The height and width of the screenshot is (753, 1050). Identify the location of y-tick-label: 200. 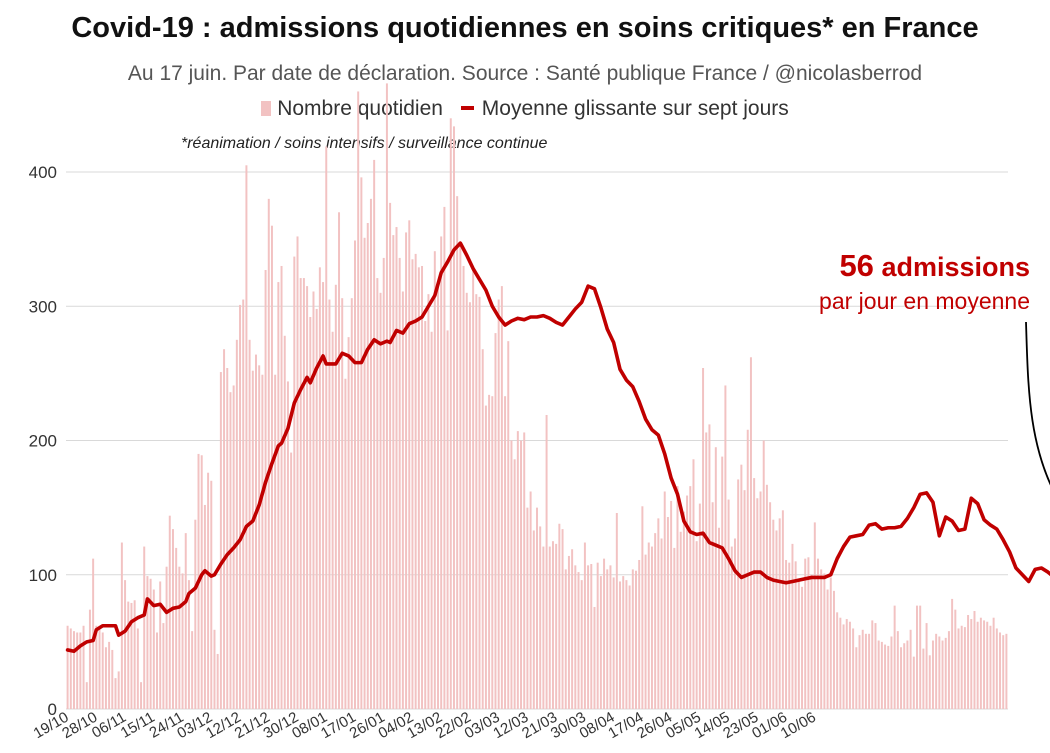
(43, 441).